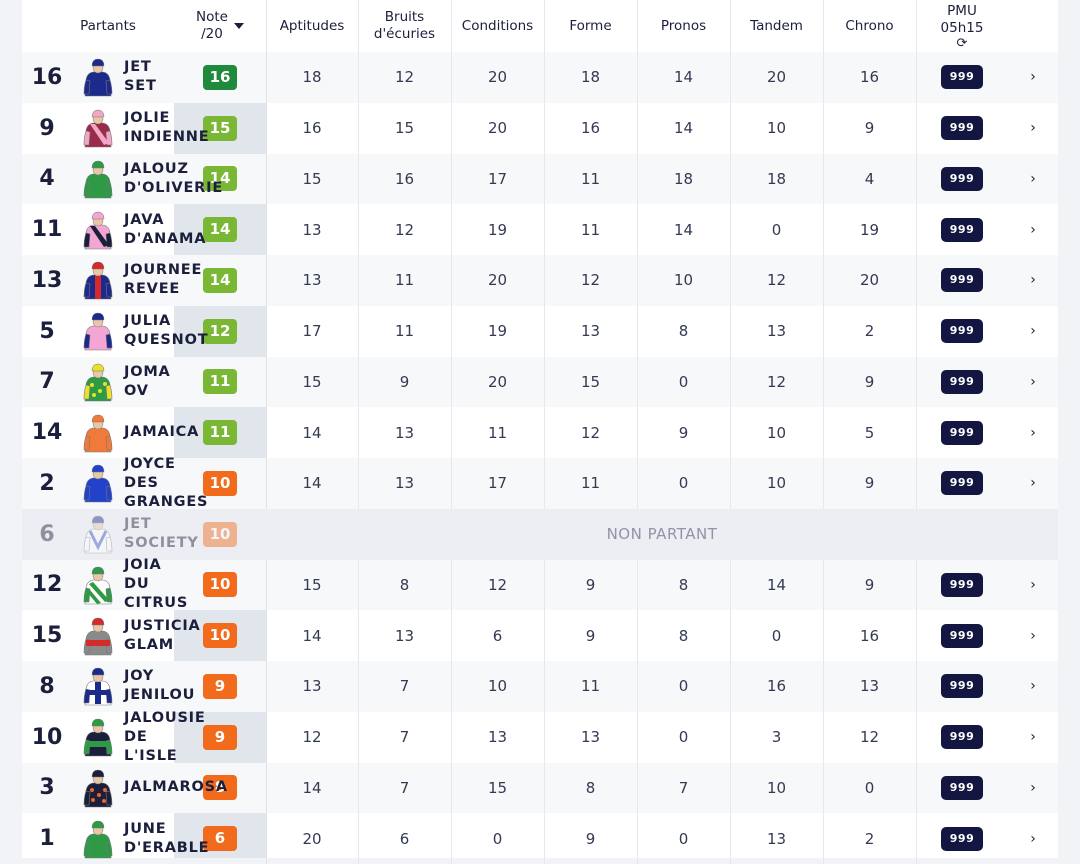 The width and height of the screenshot is (1080, 864). What do you see at coordinates (776, 229) in the screenshot?
I see `score-tandem: 0` at bounding box center [776, 229].